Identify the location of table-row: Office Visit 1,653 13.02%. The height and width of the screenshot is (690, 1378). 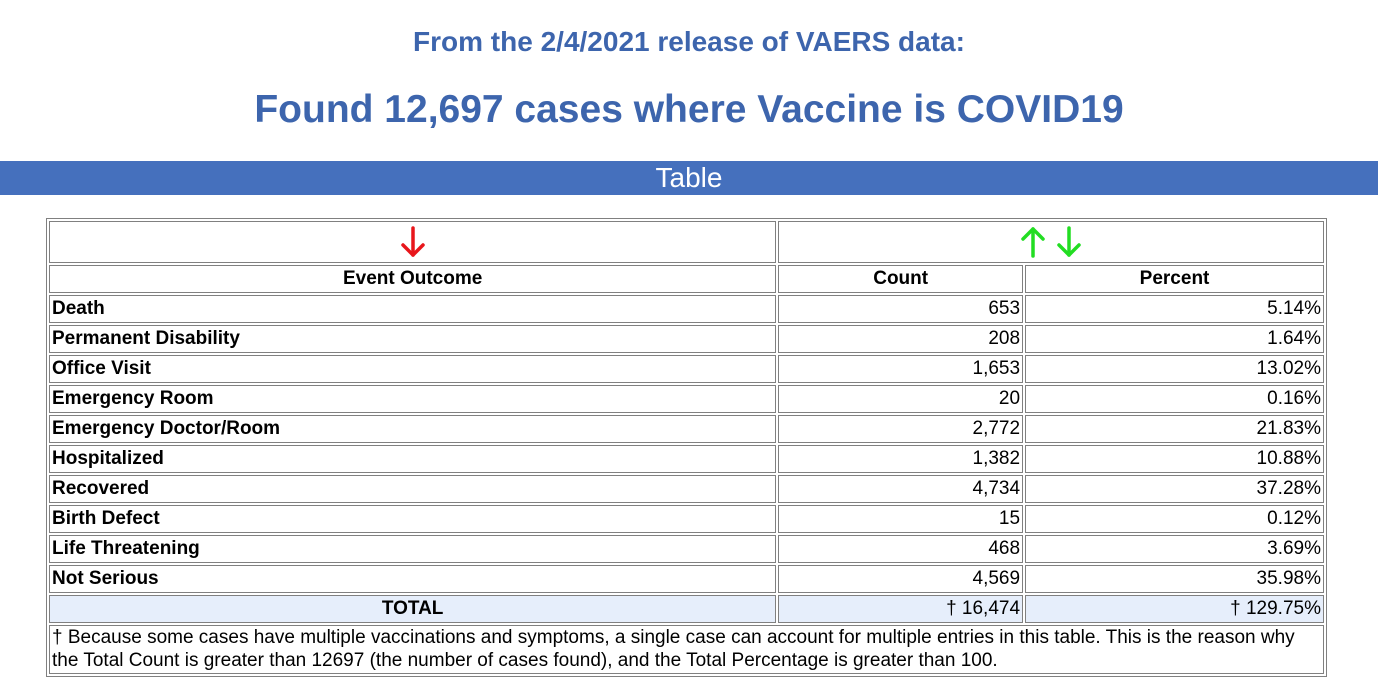
(686, 369).